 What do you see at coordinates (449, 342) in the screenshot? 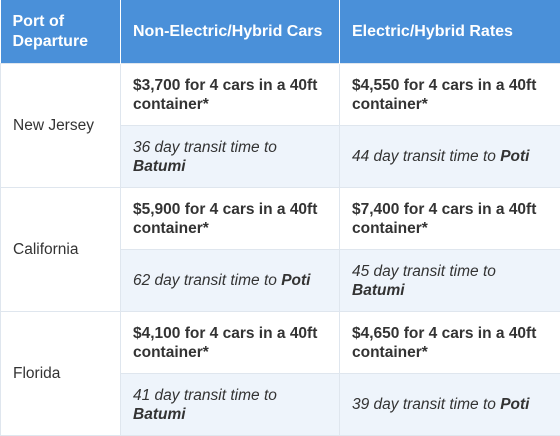
I see `electric-price-cell: $4,650 for 4 cars in a 40ft container*` at bounding box center [449, 342].